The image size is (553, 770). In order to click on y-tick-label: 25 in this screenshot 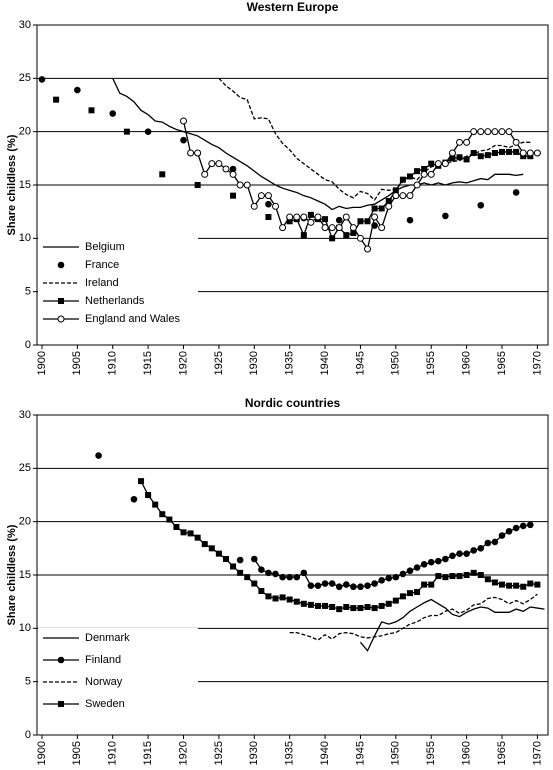, I will do `click(25, 468)`.